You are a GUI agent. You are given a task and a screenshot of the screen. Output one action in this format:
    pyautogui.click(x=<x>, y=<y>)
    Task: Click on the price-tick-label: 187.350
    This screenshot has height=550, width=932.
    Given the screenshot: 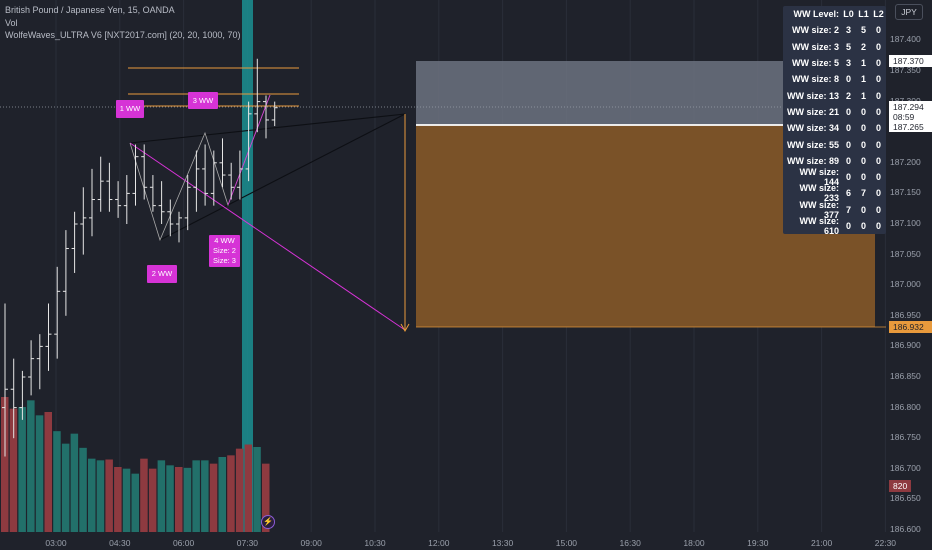 What is the action you would take?
    pyautogui.click(x=905, y=70)
    